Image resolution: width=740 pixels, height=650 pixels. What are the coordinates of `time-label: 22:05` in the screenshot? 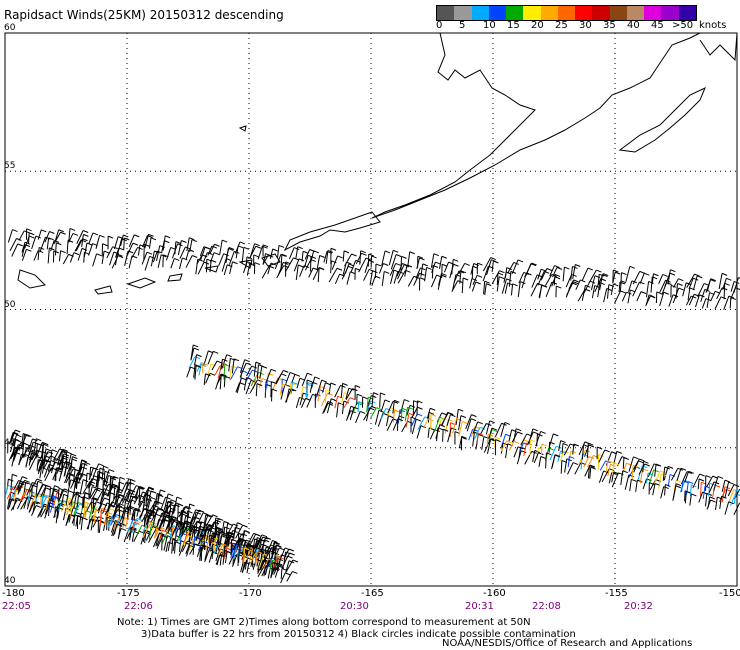 It's located at (16, 606).